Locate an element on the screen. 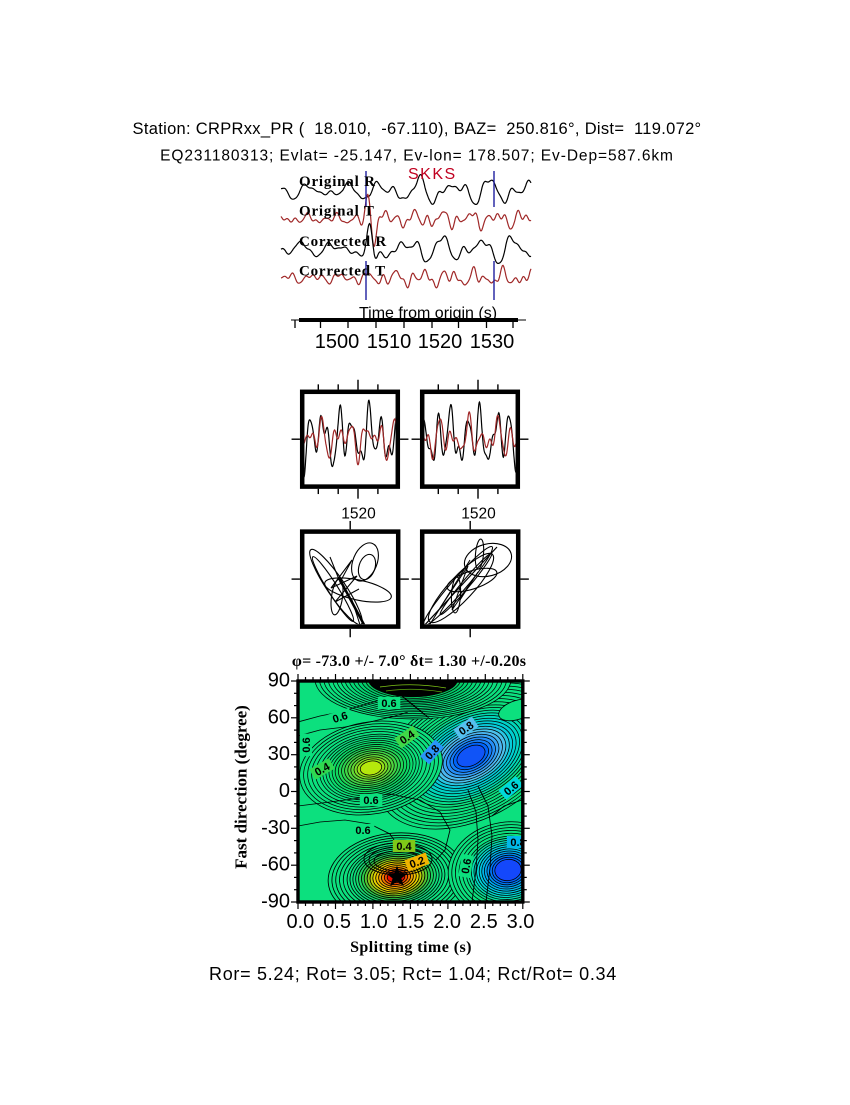  svg-text: 2.0 is located at coordinates (447, 922).